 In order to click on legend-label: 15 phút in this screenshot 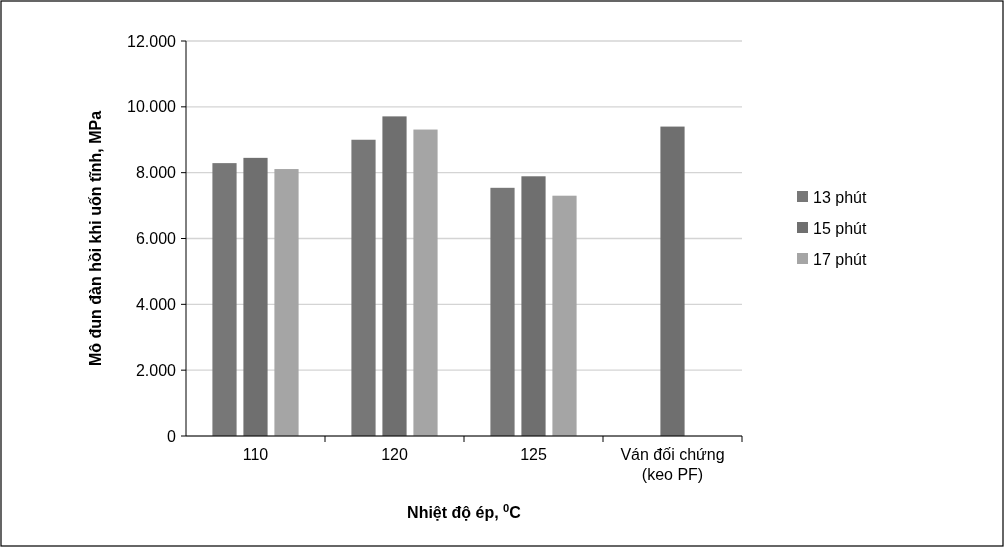, I will do `click(840, 228)`.